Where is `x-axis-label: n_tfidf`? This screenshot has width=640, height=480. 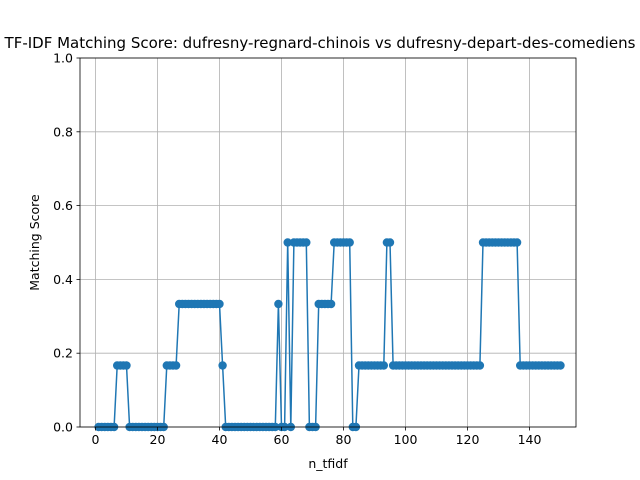
x-axis-label: n_tfidf is located at coordinates (328, 463).